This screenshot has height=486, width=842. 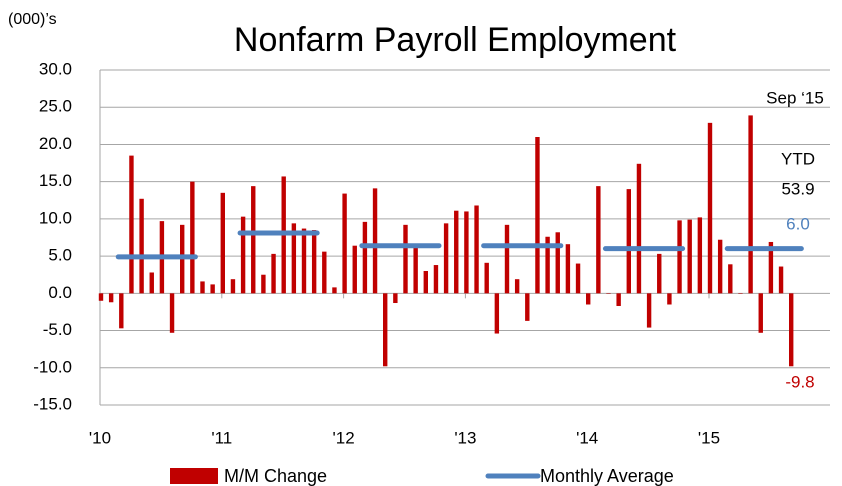 I want to click on y-tick-label: 25.0, so click(x=55, y=106).